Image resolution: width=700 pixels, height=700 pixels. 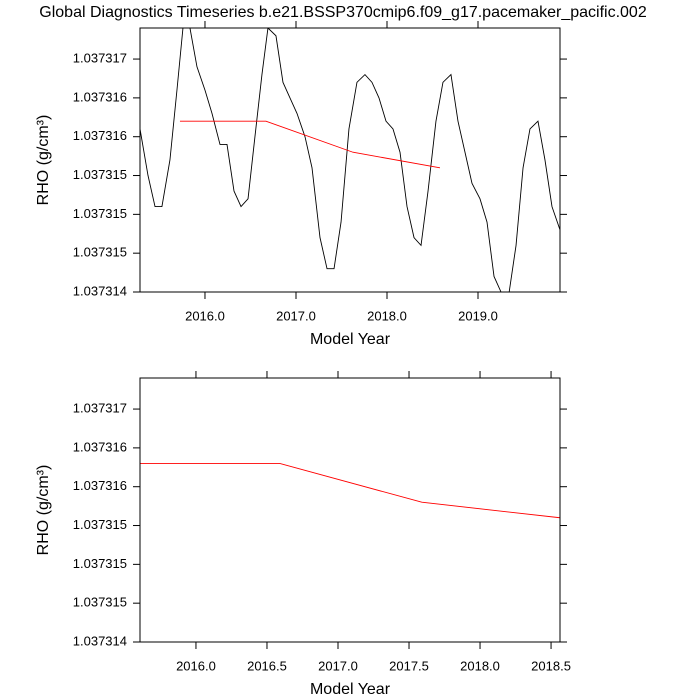 What do you see at coordinates (551, 665) in the screenshot?
I see `x-tick-label: 2018.5` at bounding box center [551, 665].